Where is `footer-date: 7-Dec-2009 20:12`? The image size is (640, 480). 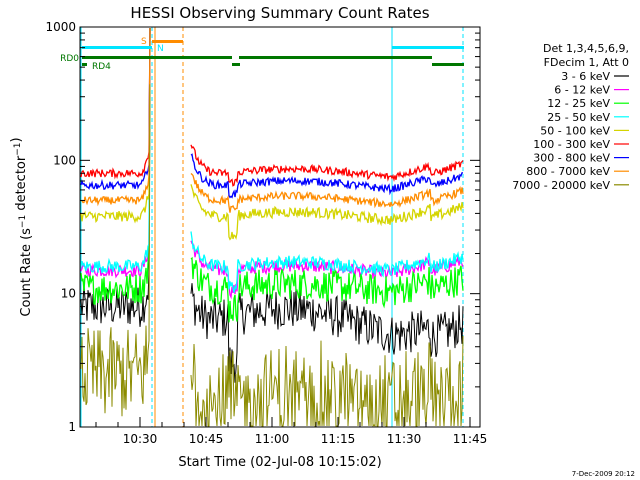 footer-date: 7-Dec-2009 20:12 is located at coordinates (603, 474).